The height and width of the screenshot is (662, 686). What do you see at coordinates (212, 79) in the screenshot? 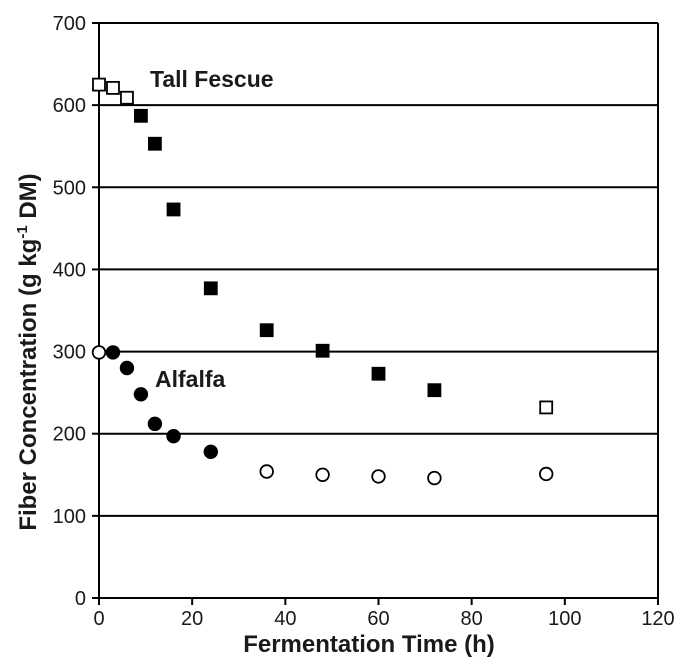
I see `annotation-tall-fescue: Tall Fescue` at bounding box center [212, 79].